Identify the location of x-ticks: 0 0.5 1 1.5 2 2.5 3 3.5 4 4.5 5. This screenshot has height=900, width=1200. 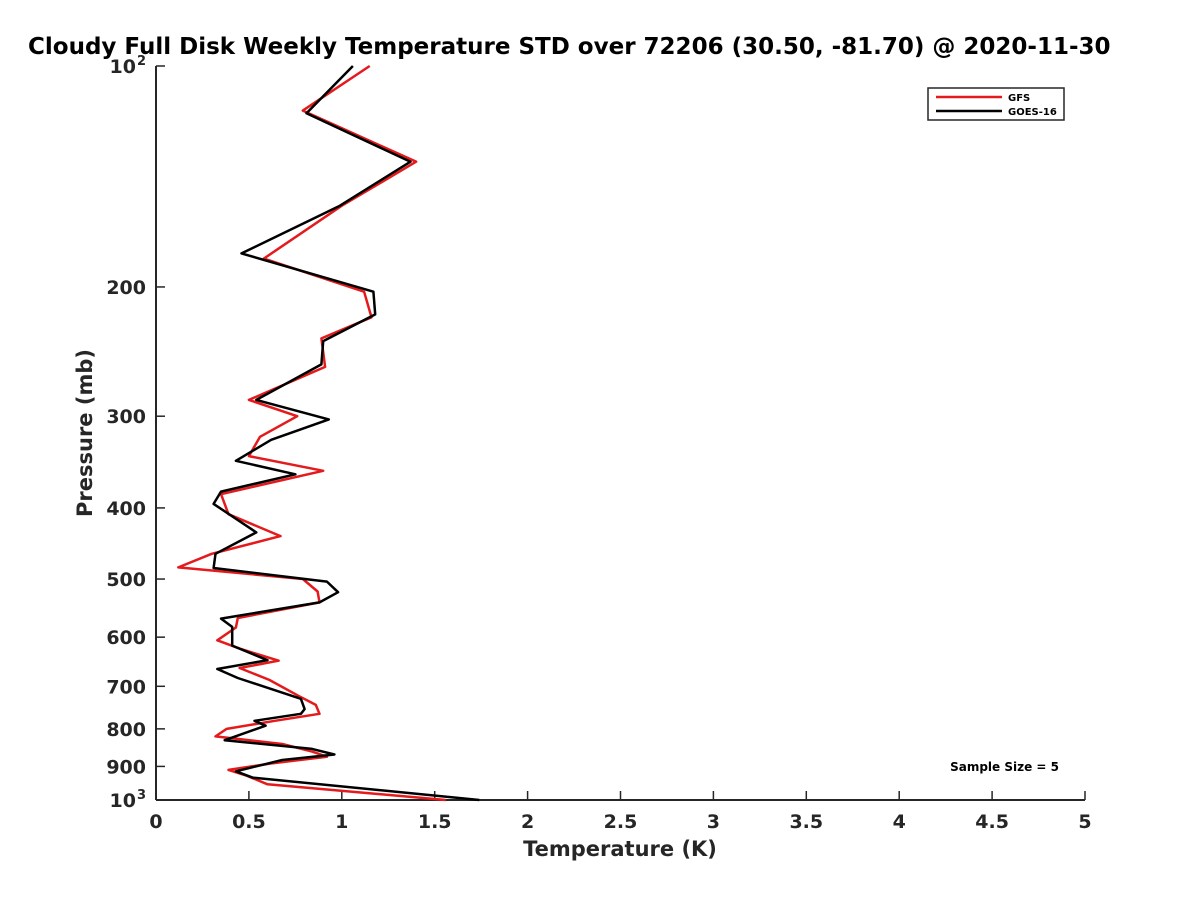
(620, 812).